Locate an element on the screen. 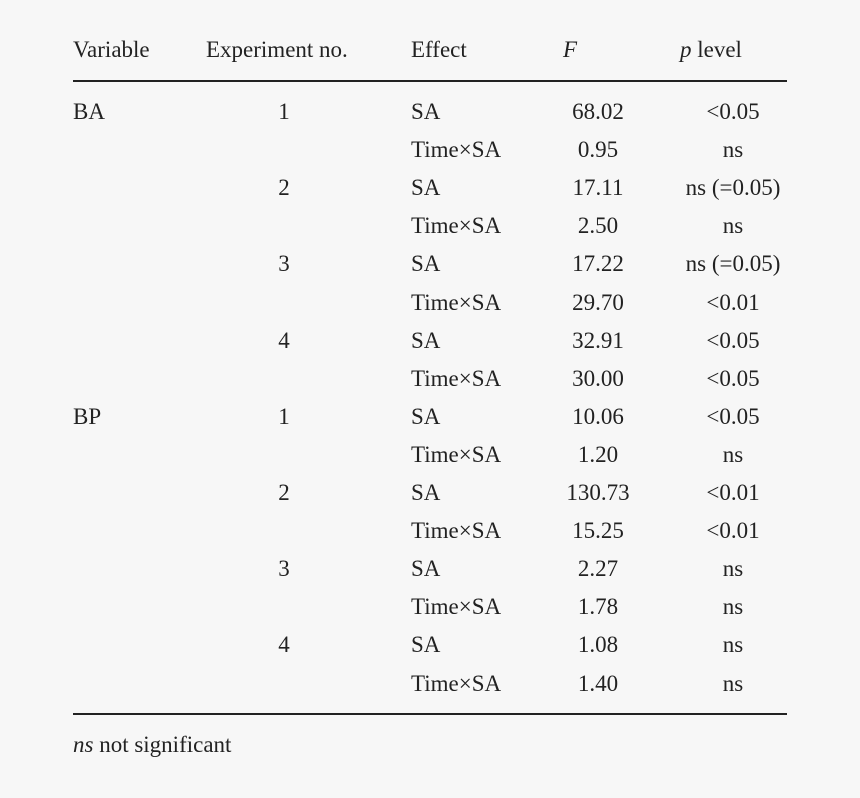 This screenshot has height=798, width=860. cell-f: 130.73 is located at coordinates (598, 492).